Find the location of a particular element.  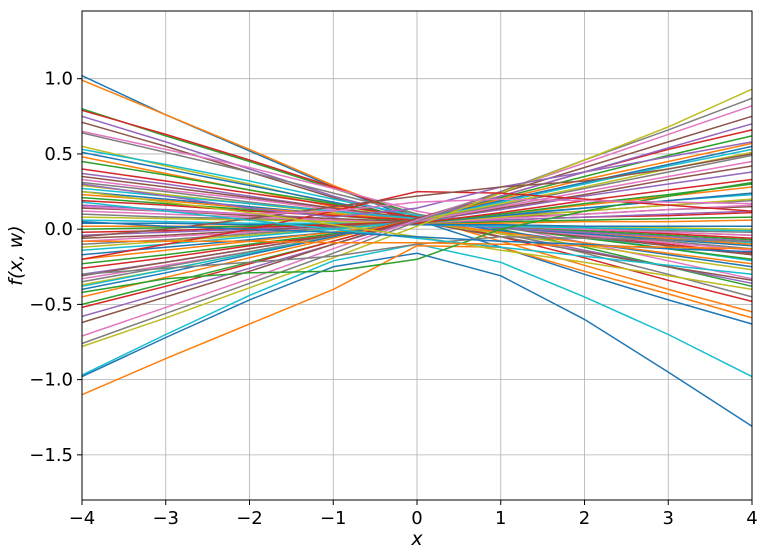

y-tick-label: 0.0 is located at coordinates (58, 229).